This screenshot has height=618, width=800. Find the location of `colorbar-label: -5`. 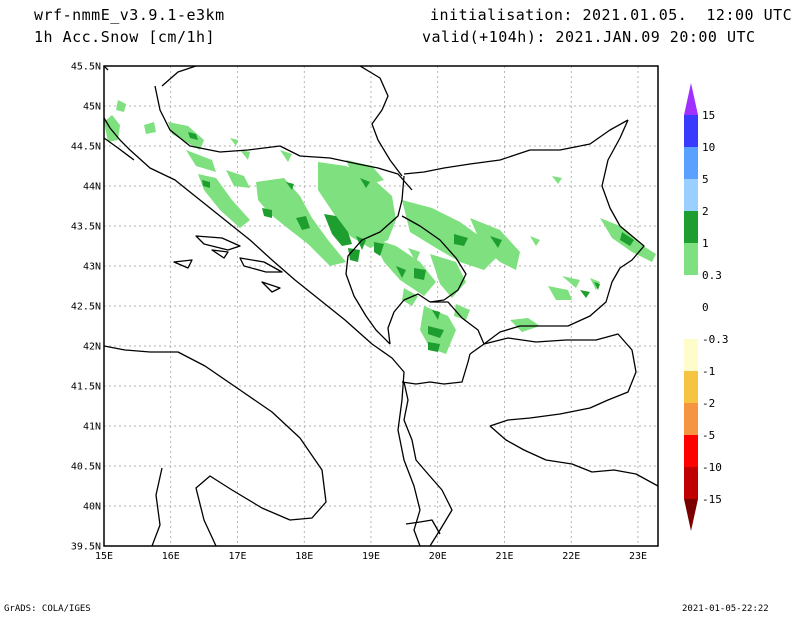

colorbar-label: -5 is located at coordinates (708, 435).